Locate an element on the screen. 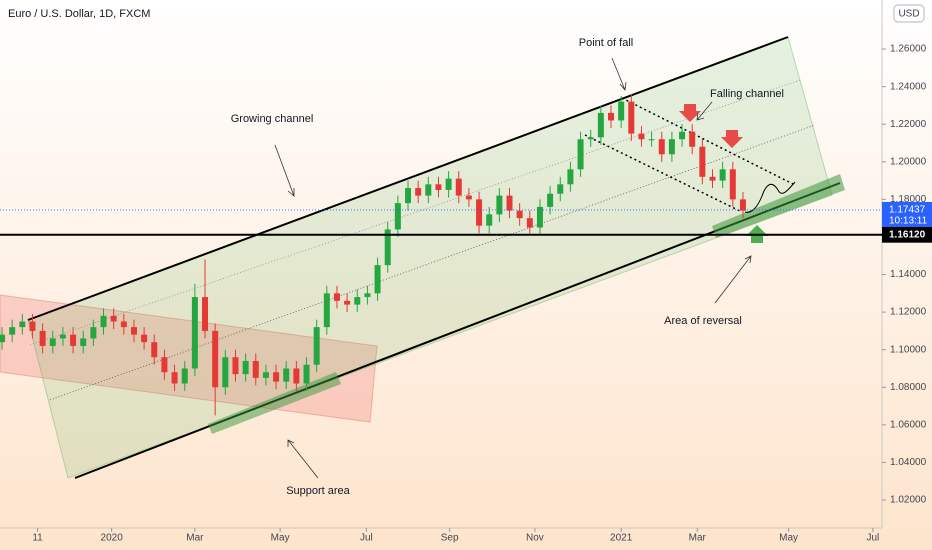 The image size is (932, 550). x-tick-label: Nov is located at coordinates (535, 538).